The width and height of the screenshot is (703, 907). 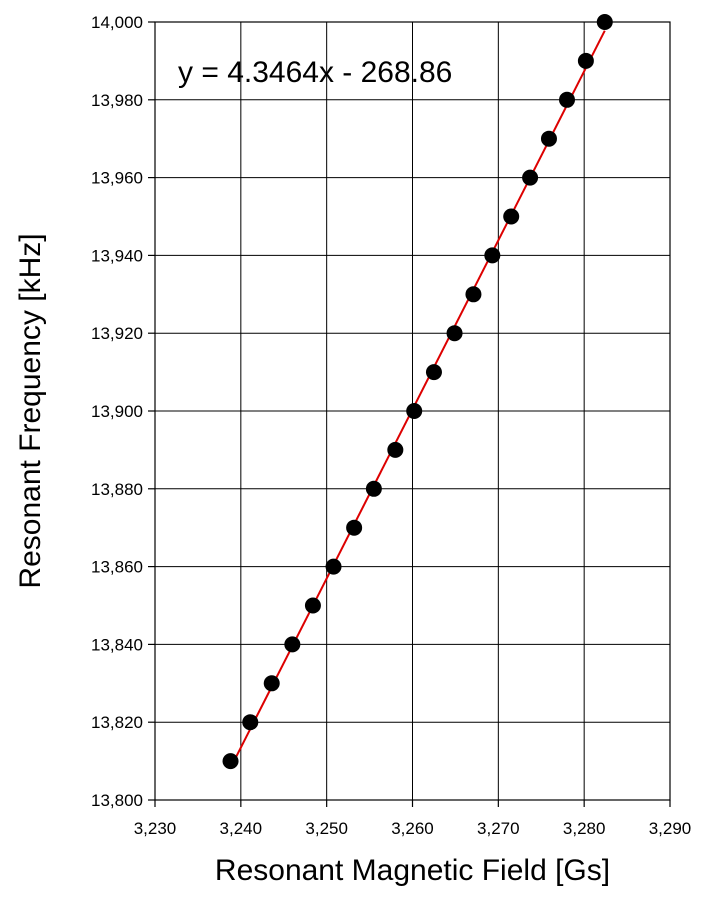 I want to click on y-tick-label: 13,800, so click(x=117, y=800).